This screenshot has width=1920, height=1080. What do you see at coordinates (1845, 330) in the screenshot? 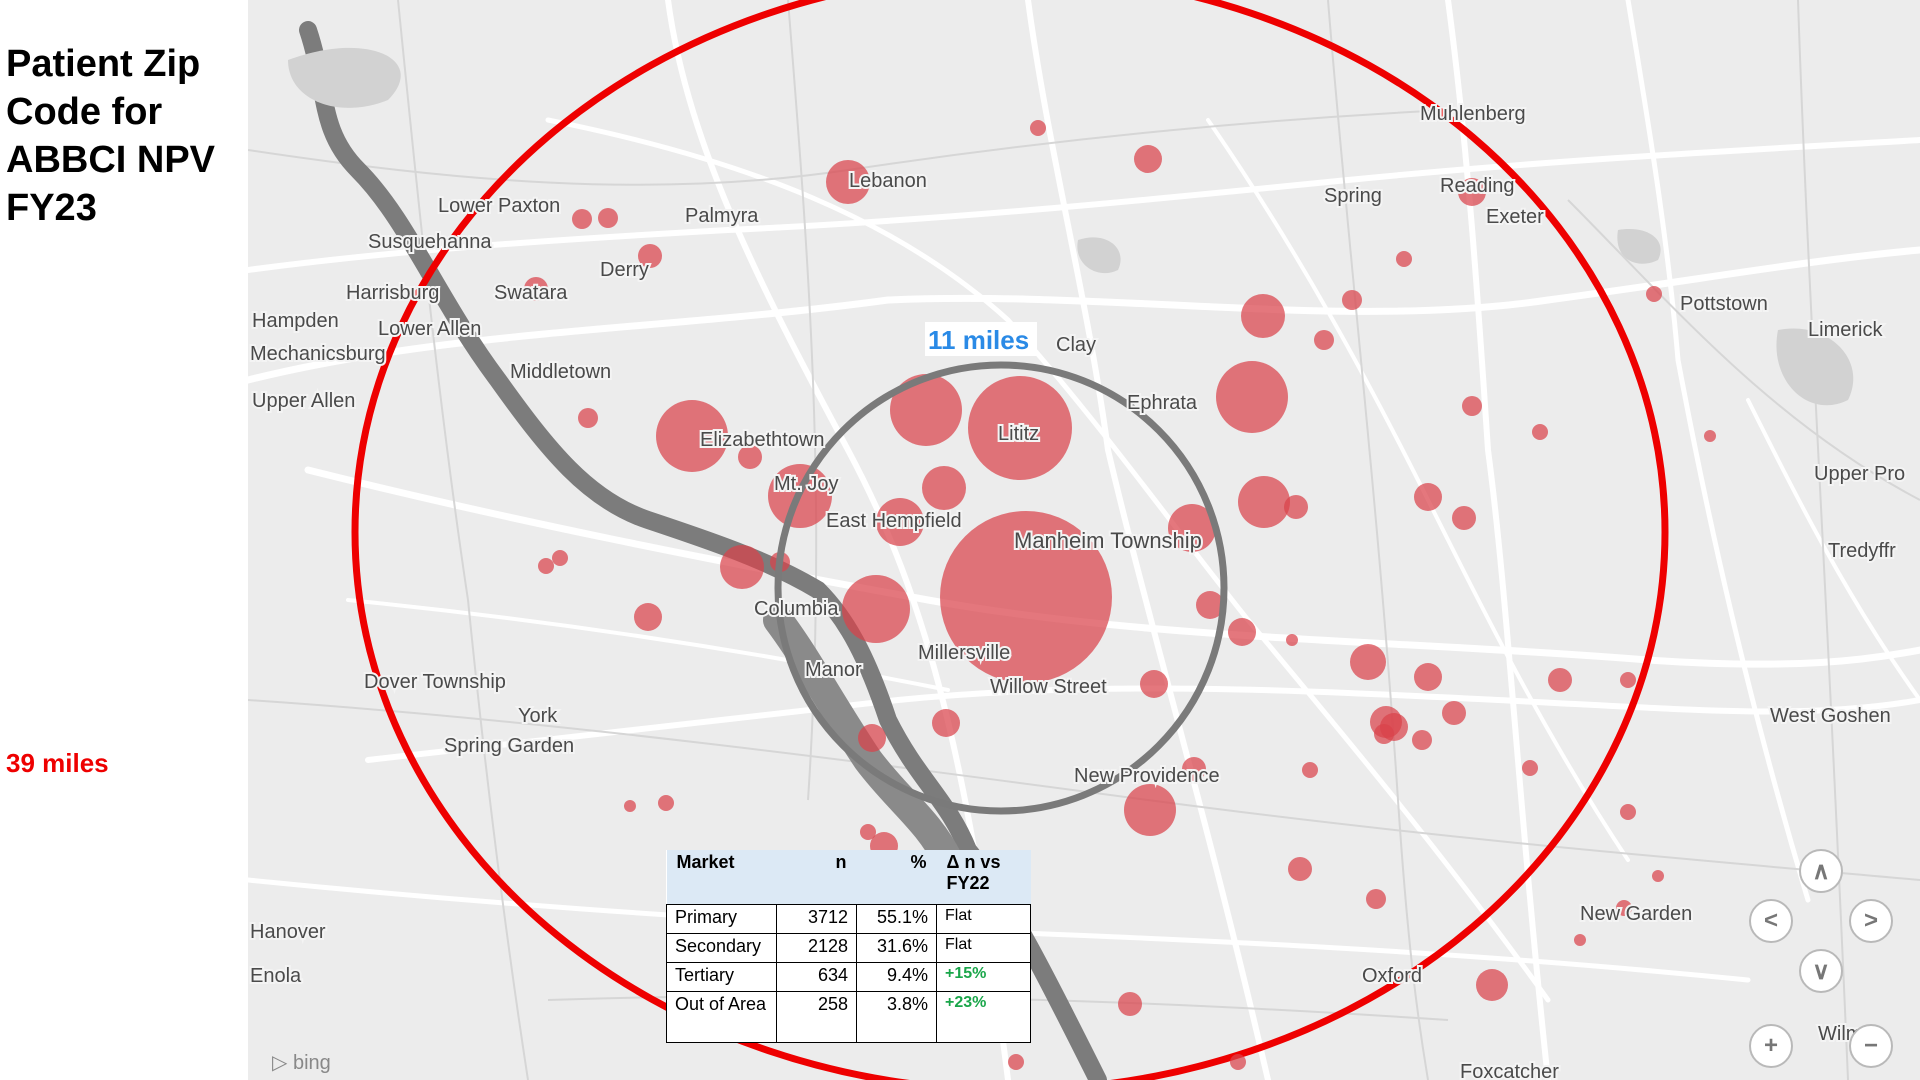
I see `place-label: Limerick` at bounding box center [1845, 330].